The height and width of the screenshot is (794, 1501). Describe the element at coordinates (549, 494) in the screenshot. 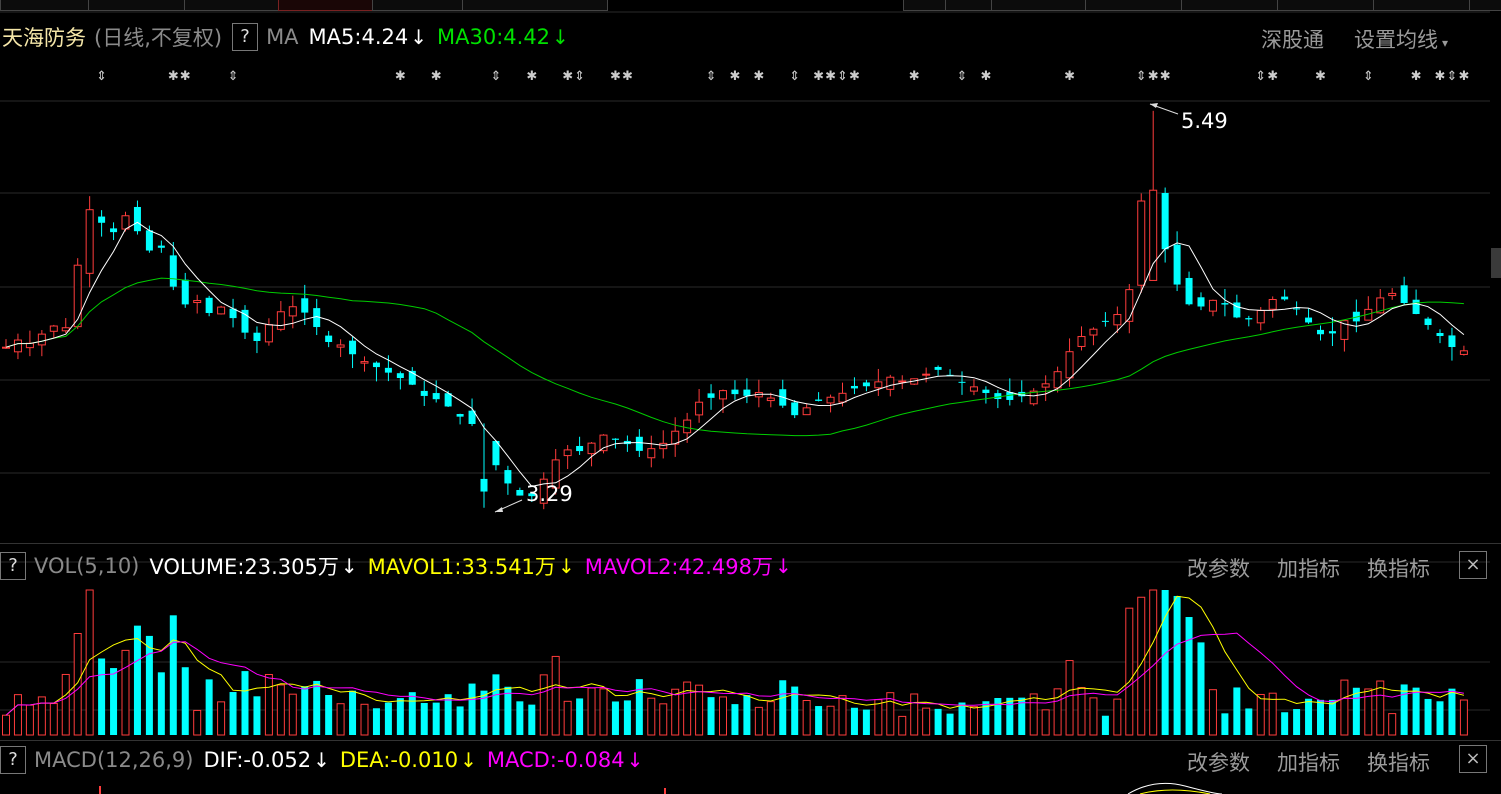

I see `low-price-label: 3.29` at that location.